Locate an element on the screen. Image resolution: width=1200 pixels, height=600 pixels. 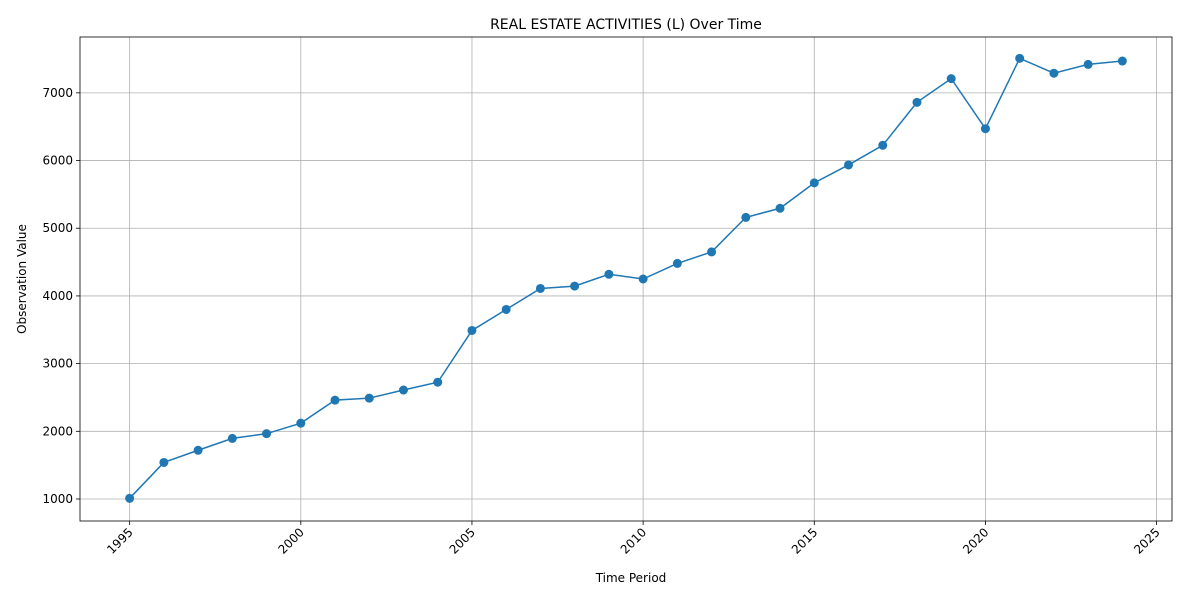
x-tick-label: 2010 is located at coordinates (633, 540).